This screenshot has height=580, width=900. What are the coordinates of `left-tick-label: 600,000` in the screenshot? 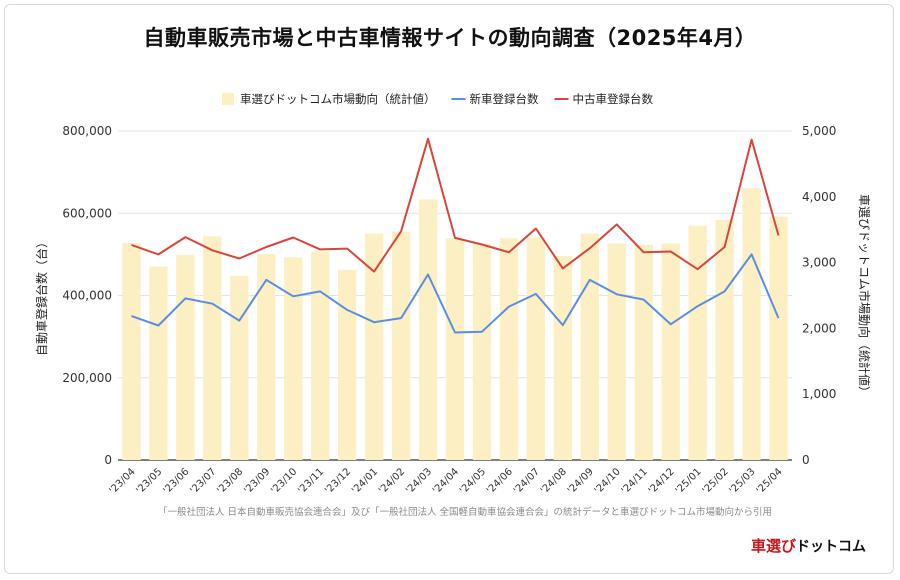 It's located at (87, 213).